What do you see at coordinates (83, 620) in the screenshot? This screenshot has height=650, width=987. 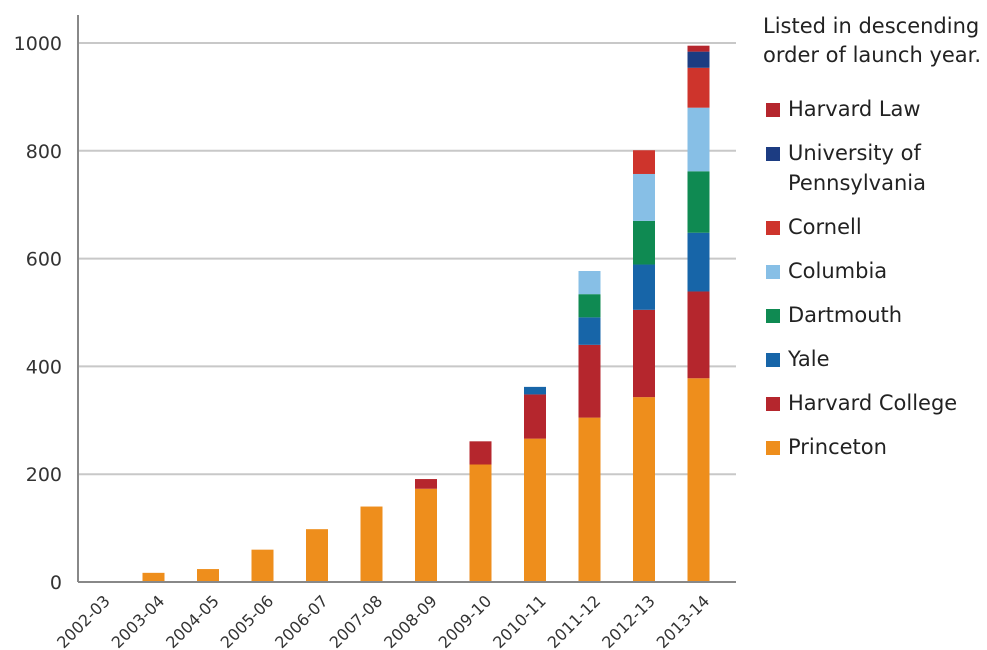 I see `x-tick-label: 2002-03` at bounding box center [83, 620].